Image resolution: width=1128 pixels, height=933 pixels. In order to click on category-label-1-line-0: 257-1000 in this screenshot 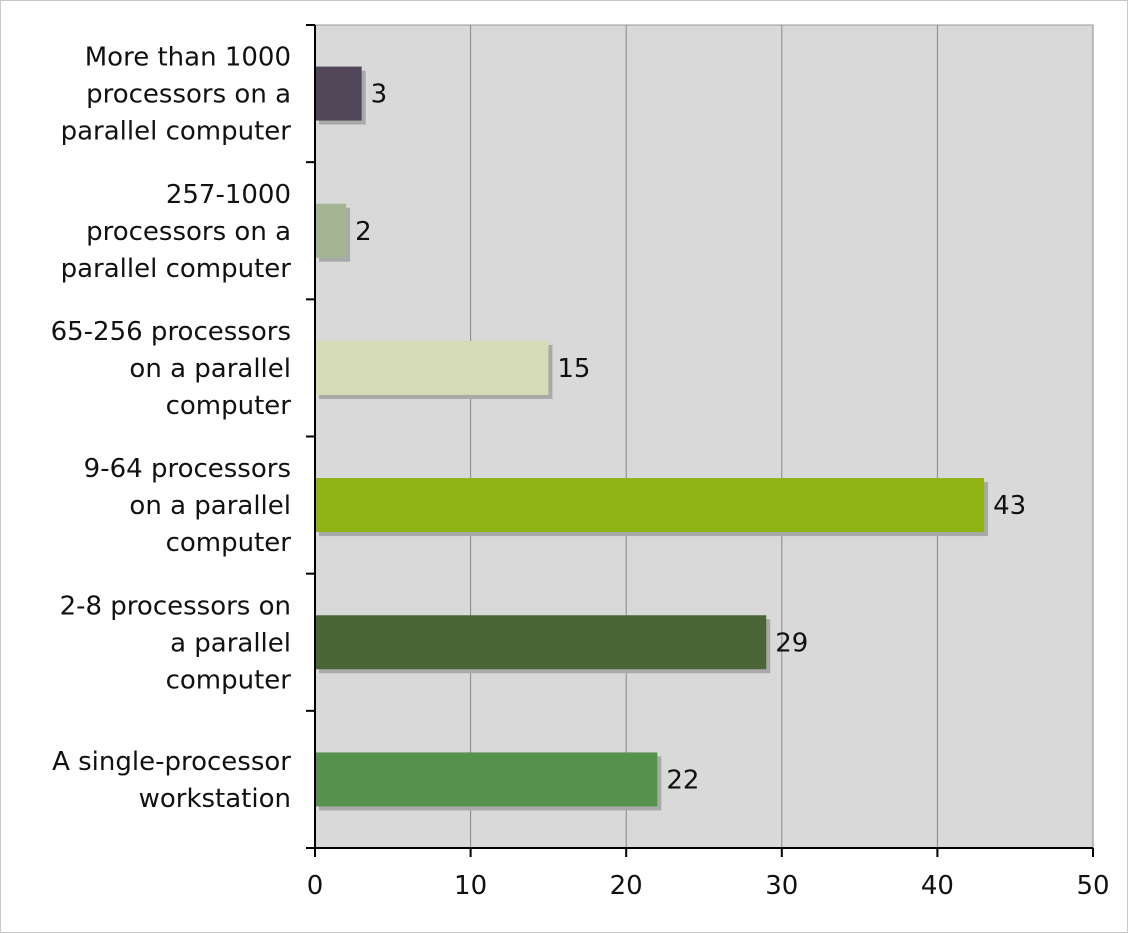, I will do `click(228, 195)`.